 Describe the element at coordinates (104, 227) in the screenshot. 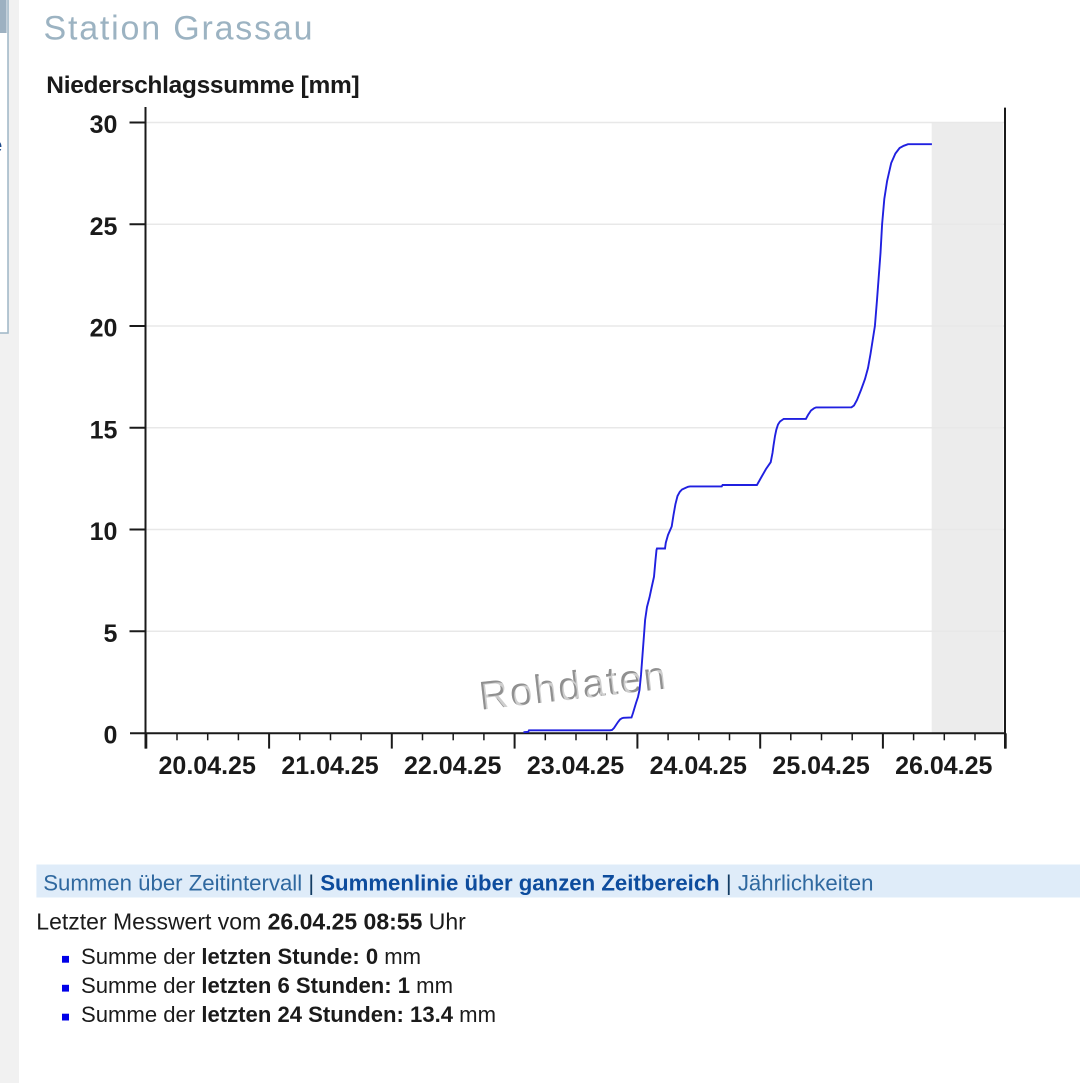

I see `svg-text: 25` at that location.